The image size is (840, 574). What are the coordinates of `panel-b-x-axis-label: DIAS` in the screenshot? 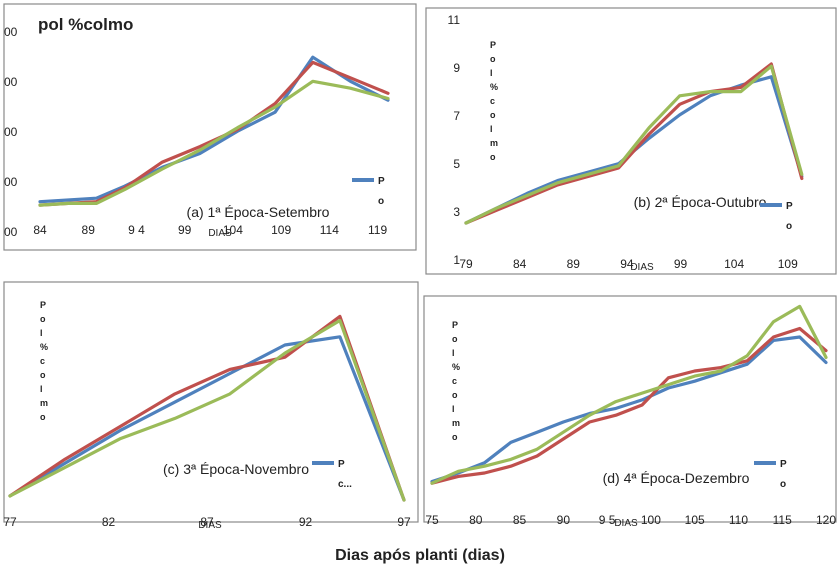 It's located at (642, 267).